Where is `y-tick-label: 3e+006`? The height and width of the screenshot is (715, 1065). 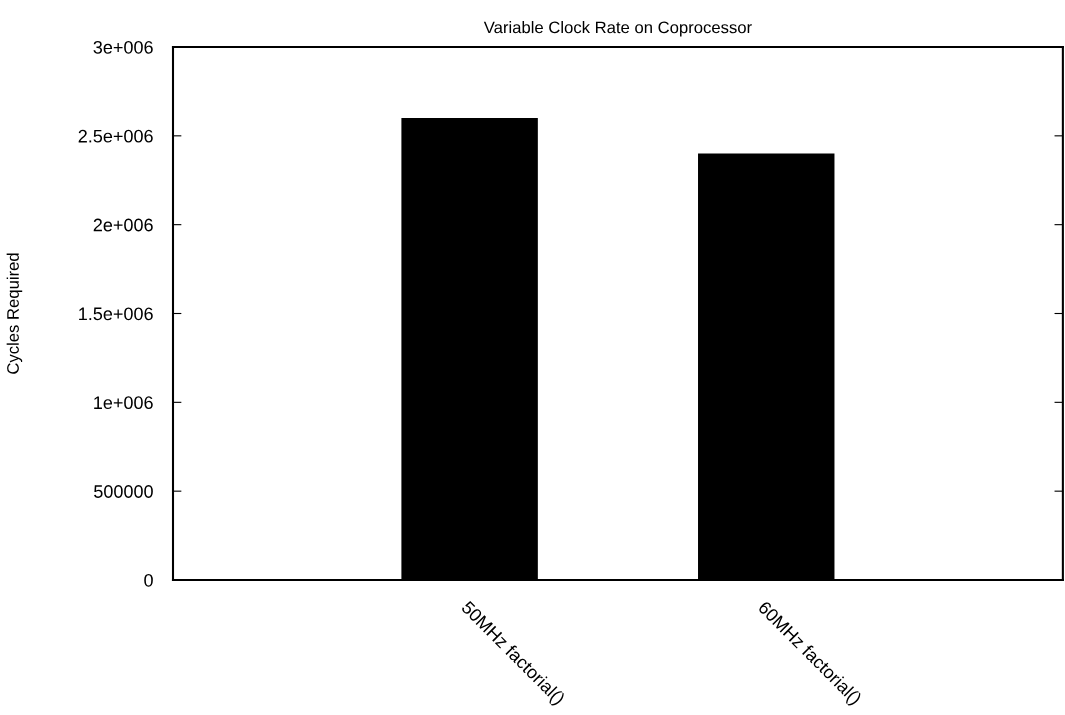
y-tick-label: 3e+006 is located at coordinates (123, 47).